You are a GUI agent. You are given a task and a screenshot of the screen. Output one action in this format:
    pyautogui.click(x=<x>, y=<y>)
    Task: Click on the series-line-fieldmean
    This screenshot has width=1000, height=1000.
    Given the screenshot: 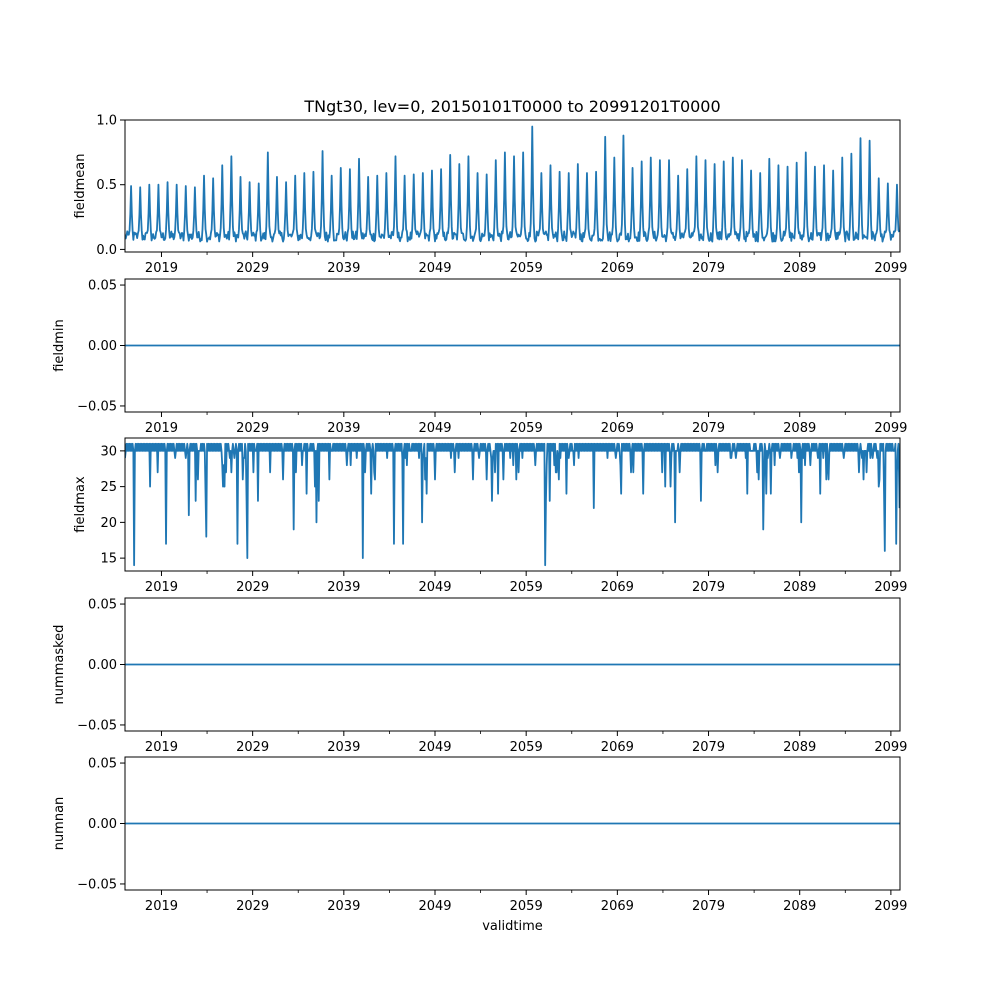 What is the action you would take?
    pyautogui.click(x=512, y=184)
    